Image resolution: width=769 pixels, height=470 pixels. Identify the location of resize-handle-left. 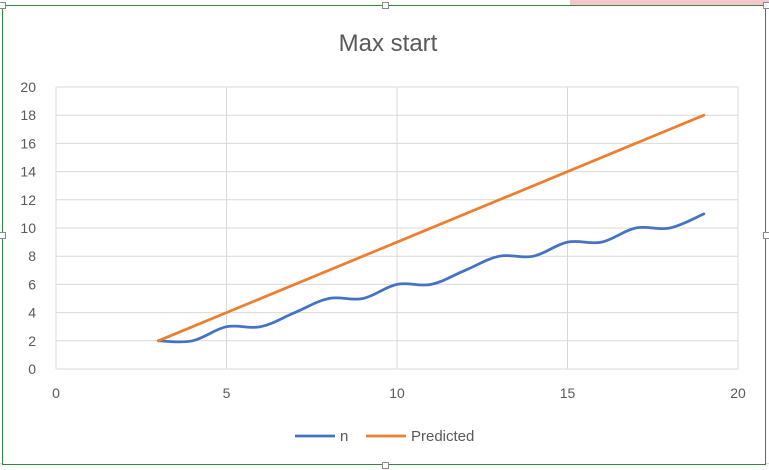
(3, 235).